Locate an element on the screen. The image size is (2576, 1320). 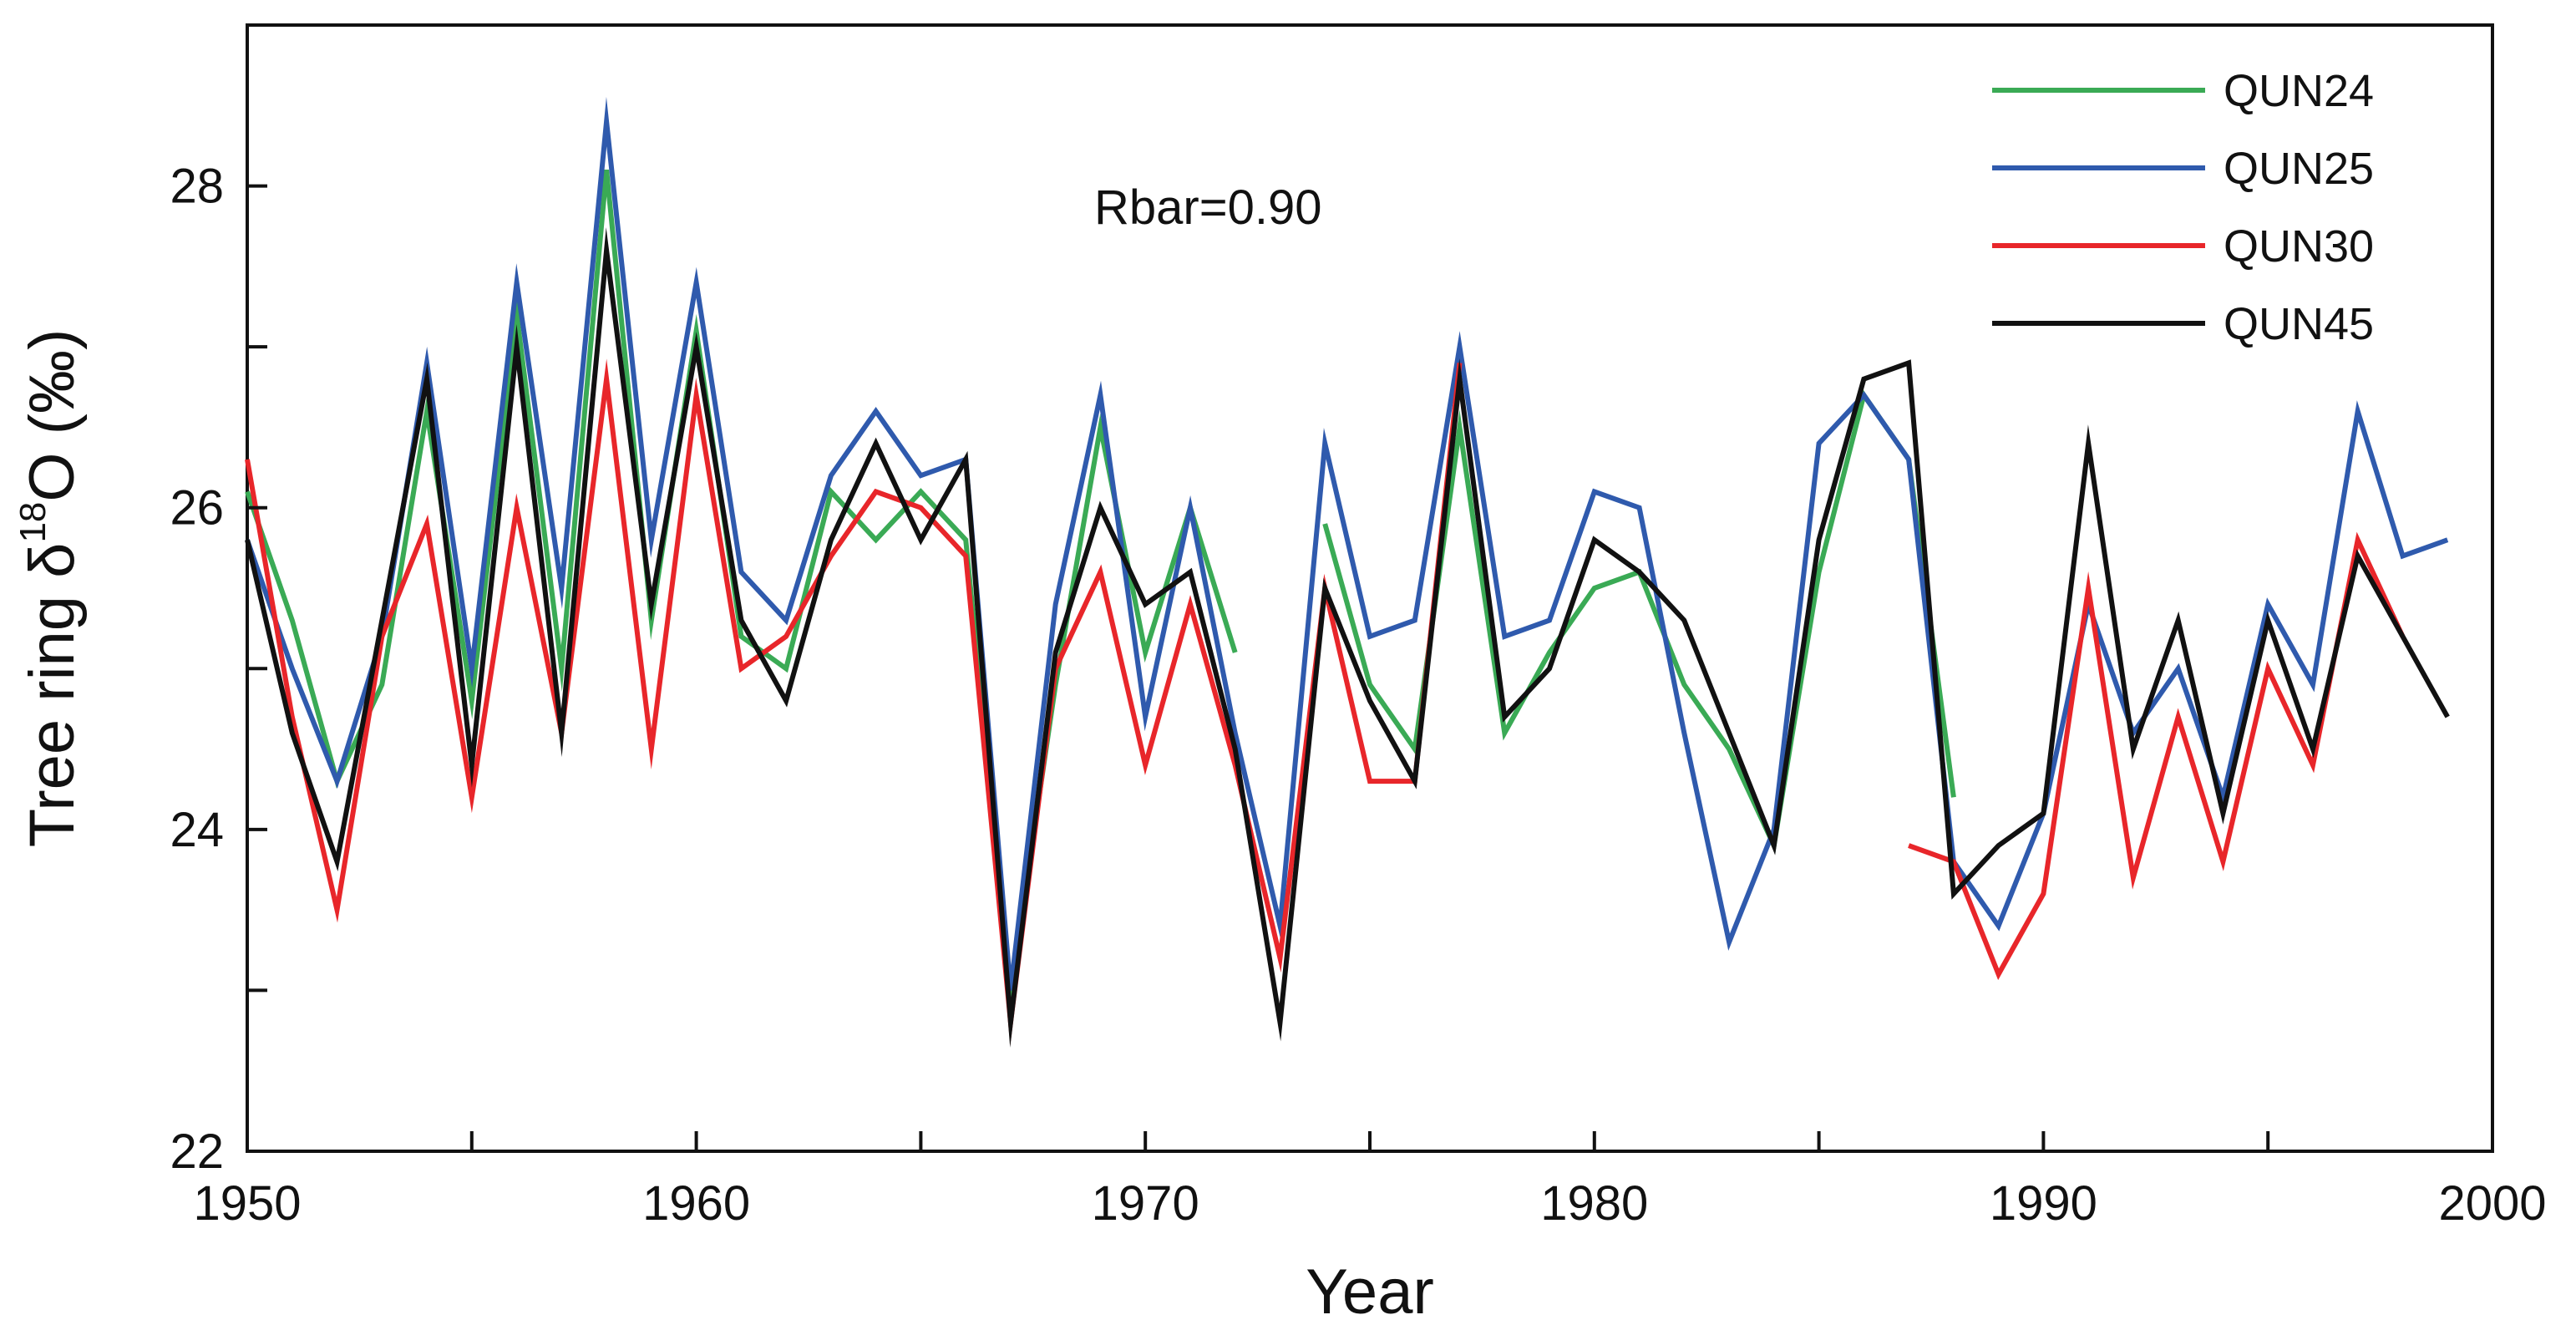
y-tick-label-28: 28 is located at coordinates (197, 187).